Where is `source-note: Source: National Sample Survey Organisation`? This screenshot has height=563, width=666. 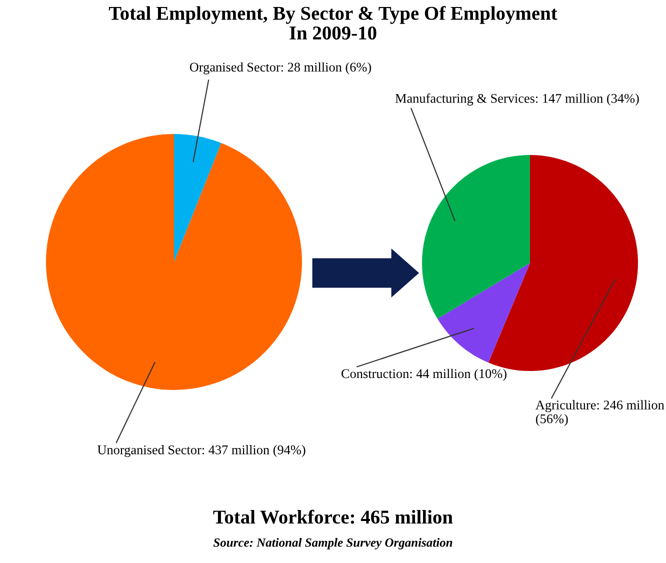
source-note: Source: National Sample Survey Organisation is located at coordinates (332, 544).